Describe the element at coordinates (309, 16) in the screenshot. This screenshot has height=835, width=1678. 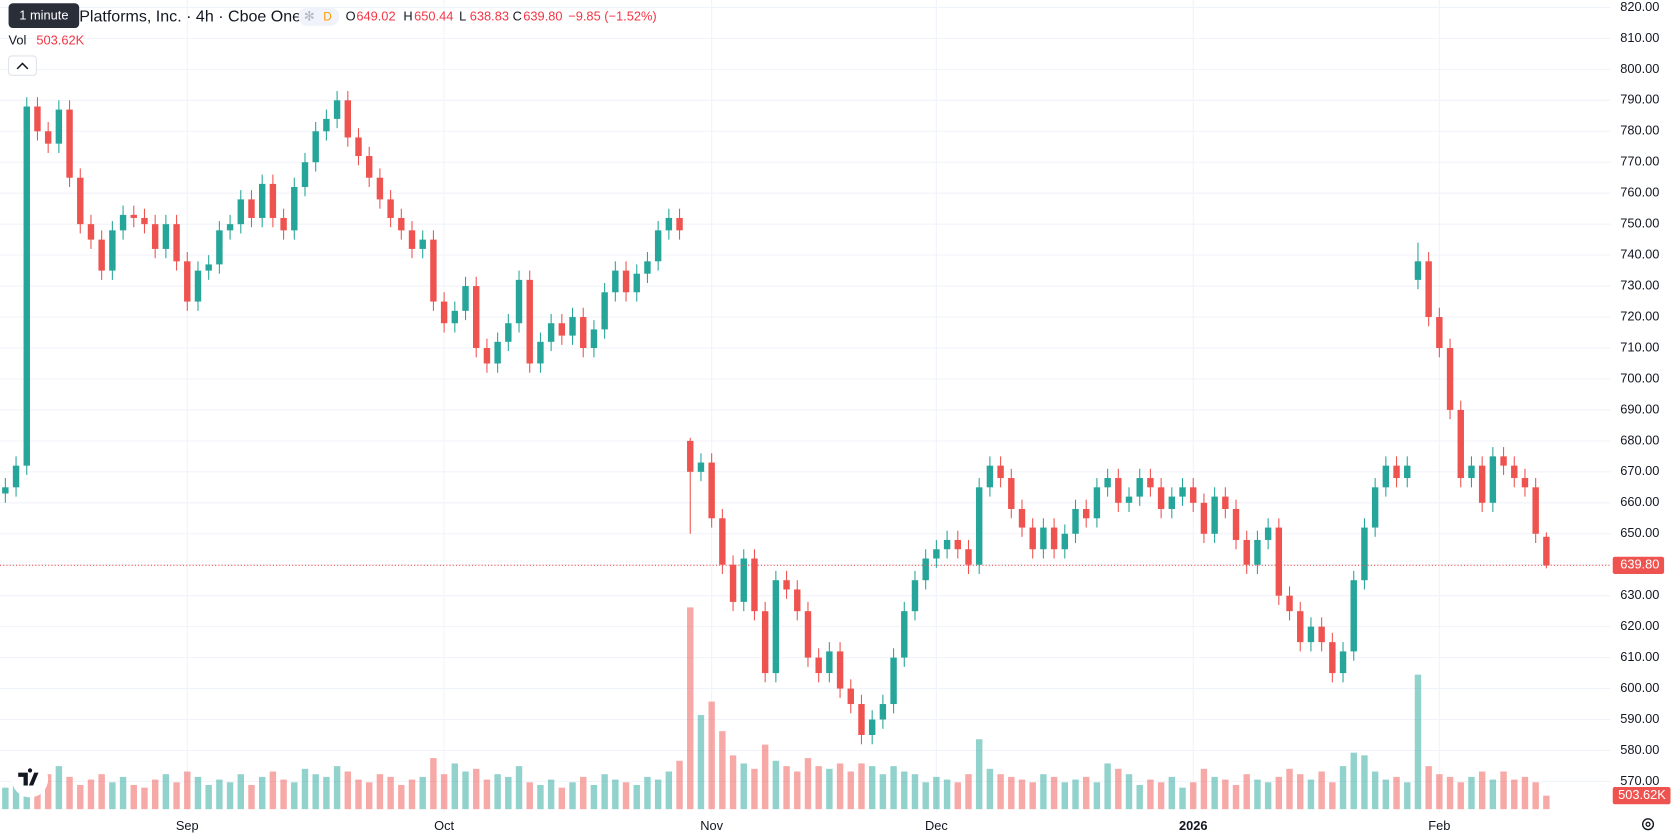
I see `status-icon: ✻` at that location.